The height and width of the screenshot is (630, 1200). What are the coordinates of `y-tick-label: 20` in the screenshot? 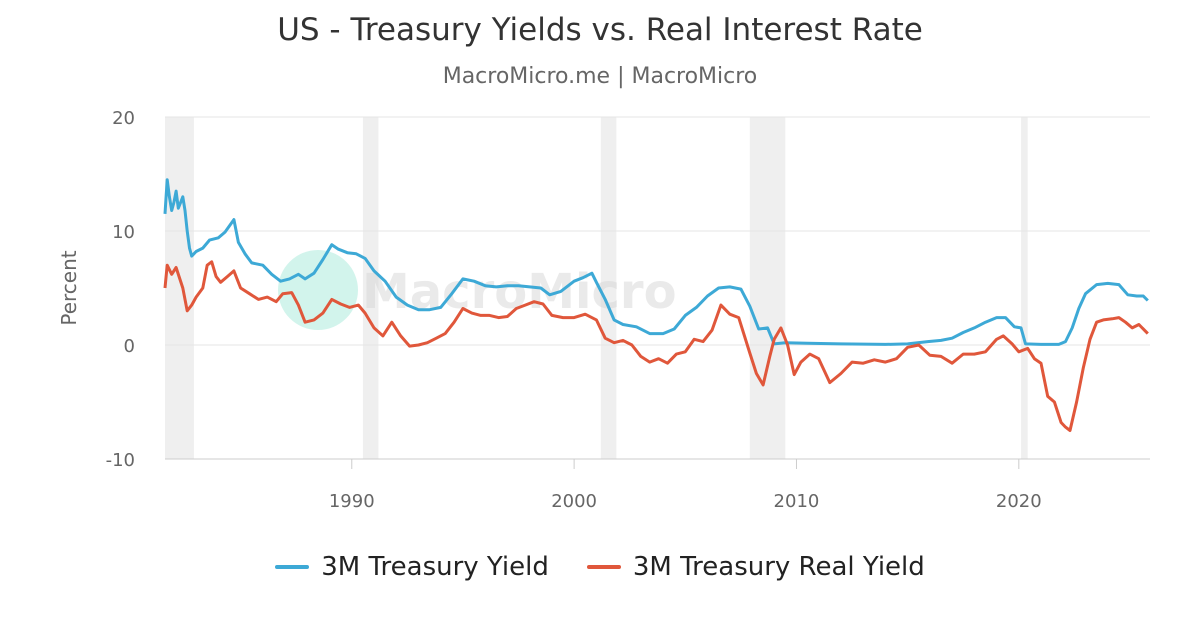 It's located at (123, 118).